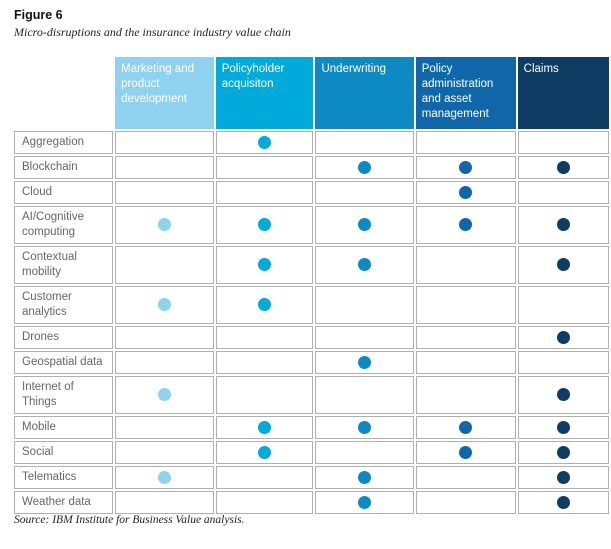 This screenshot has width=611, height=549. I want to click on table-row-internet-of-things: Internet of Things, so click(311, 395).